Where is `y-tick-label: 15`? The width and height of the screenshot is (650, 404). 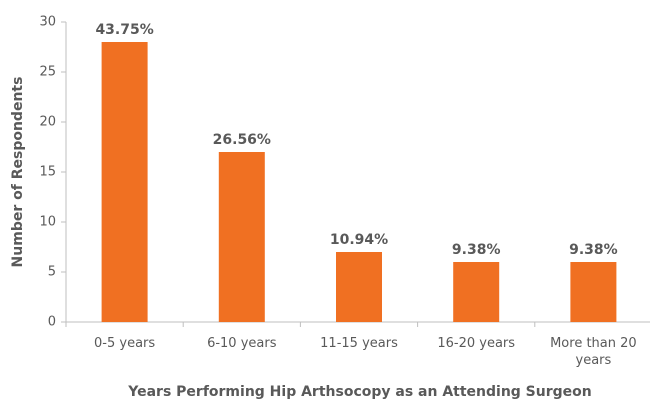 y-tick-label: 15 is located at coordinates (47, 172).